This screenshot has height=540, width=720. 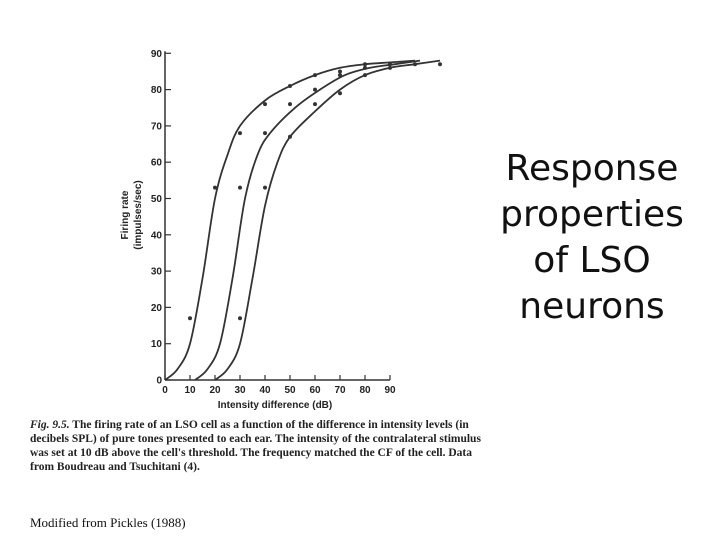 I want to click on y-tick-label: 70, so click(x=157, y=126).